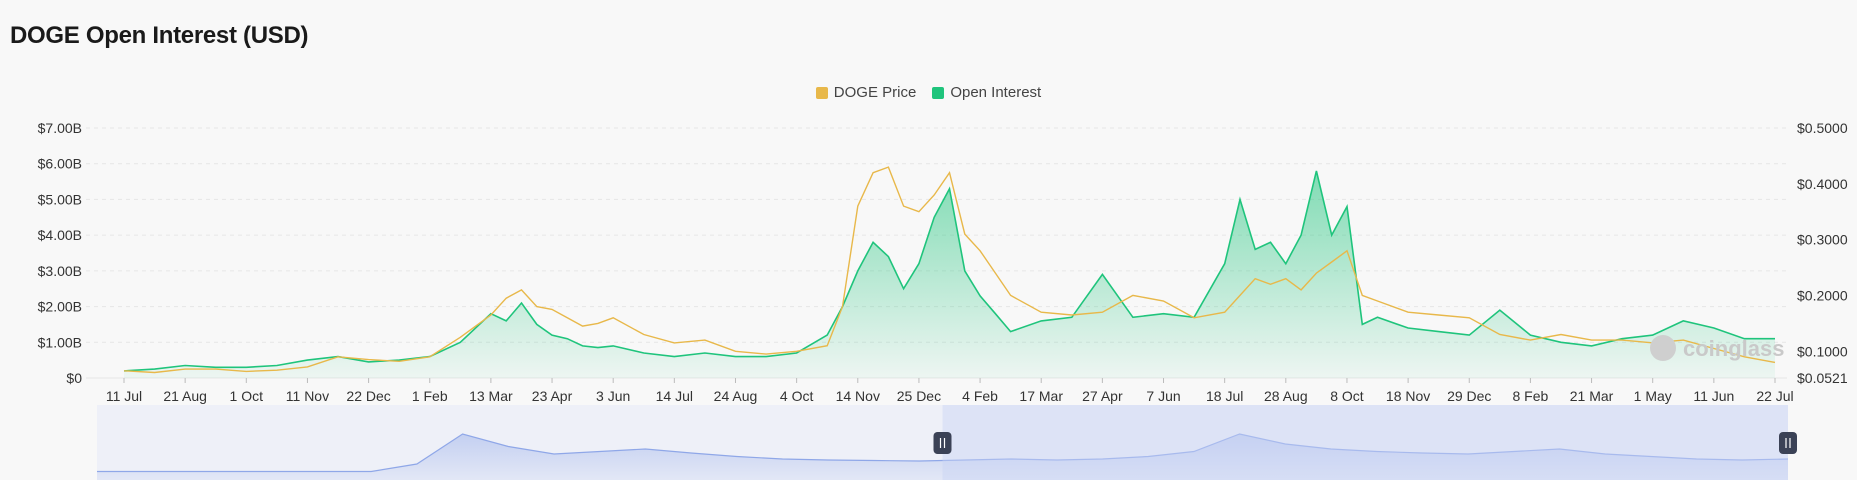 This screenshot has height=480, width=1857. I want to click on x-tick-label: 7 Jun, so click(1163, 396).